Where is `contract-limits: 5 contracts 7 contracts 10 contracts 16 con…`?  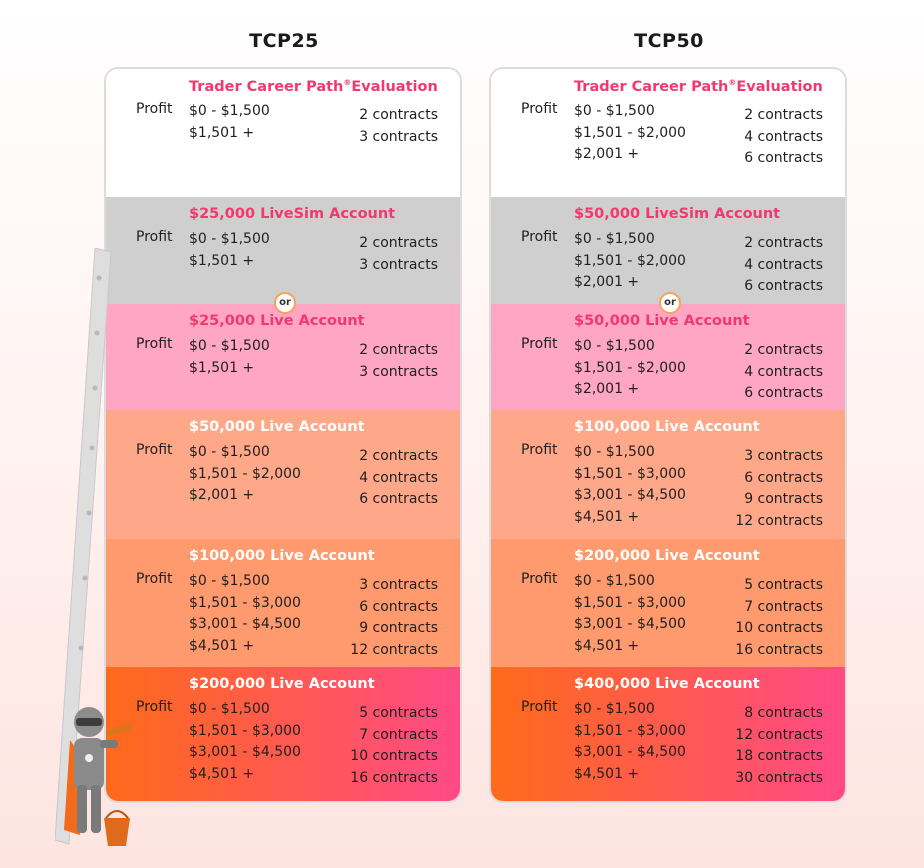
contract-limits: 5 contracts 7 contracts 10 contracts 16 con… is located at coordinates (779, 618).